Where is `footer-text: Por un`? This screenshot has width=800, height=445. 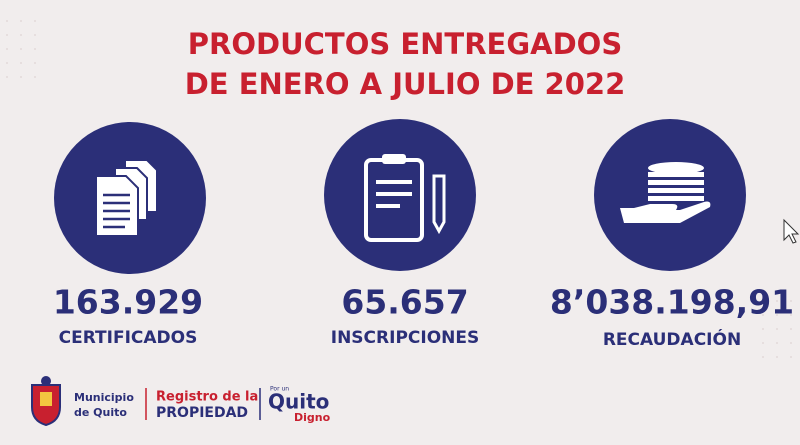
footer-text: Por un is located at coordinates (279, 389).